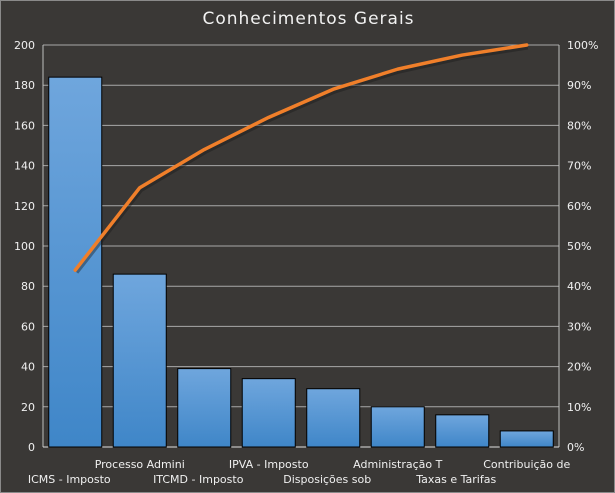  Describe the element at coordinates (327, 479) in the screenshot. I see `x-tick-label: Disposições sob` at that location.